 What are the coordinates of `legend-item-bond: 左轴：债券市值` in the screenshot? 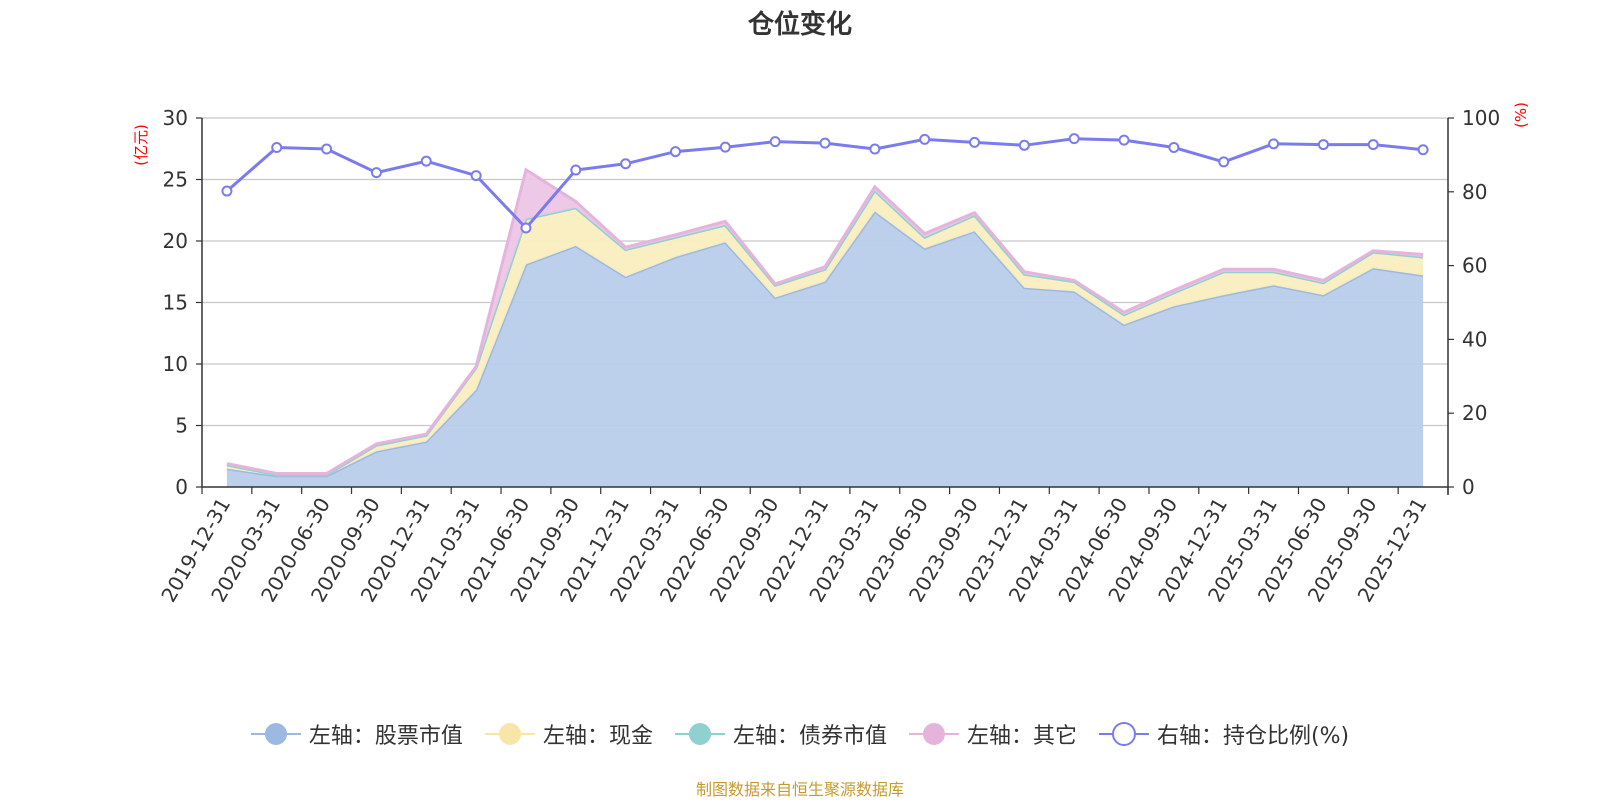 It's located at (780, 734).